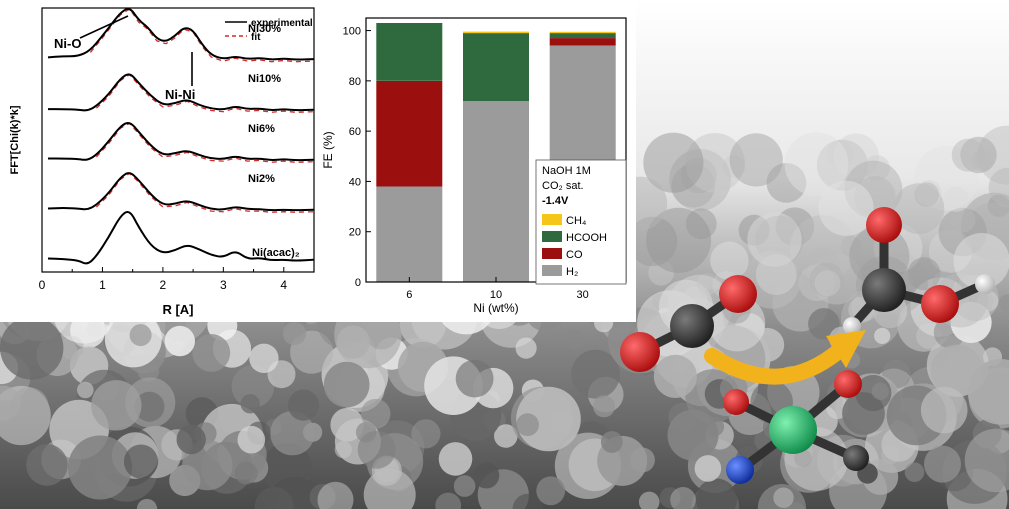 The height and width of the screenshot is (509, 1009). Describe the element at coordinates (283, 285) in the screenshot. I see `exafs-x-tick-label: 4` at that location.